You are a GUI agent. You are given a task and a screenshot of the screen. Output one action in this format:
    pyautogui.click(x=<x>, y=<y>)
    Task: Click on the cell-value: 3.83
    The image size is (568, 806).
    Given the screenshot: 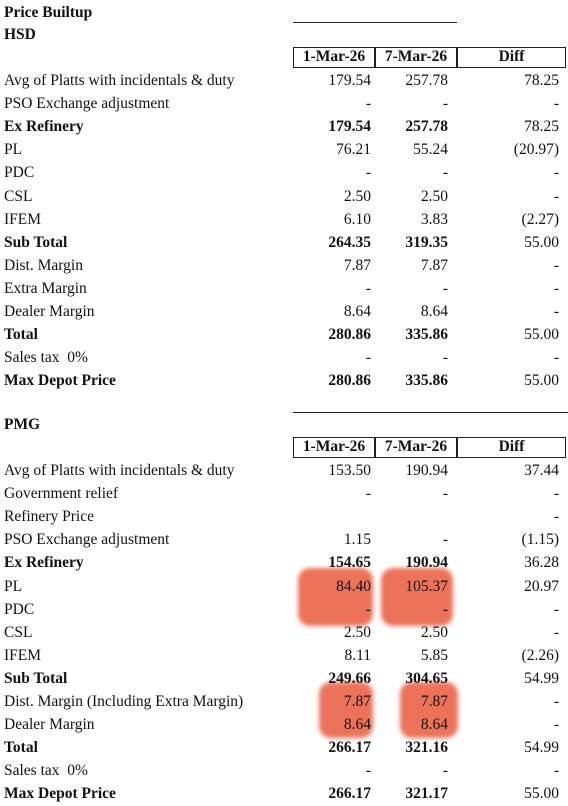 What is the action you would take?
    pyautogui.click(x=434, y=219)
    